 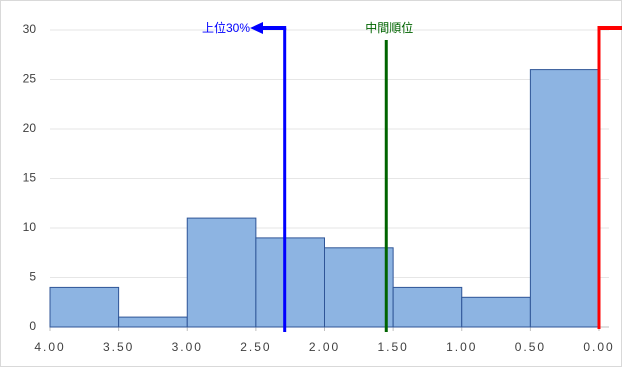 What do you see at coordinates (256, 28) in the screenshot?
I see `marker-arrowhead` at bounding box center [256, 28].